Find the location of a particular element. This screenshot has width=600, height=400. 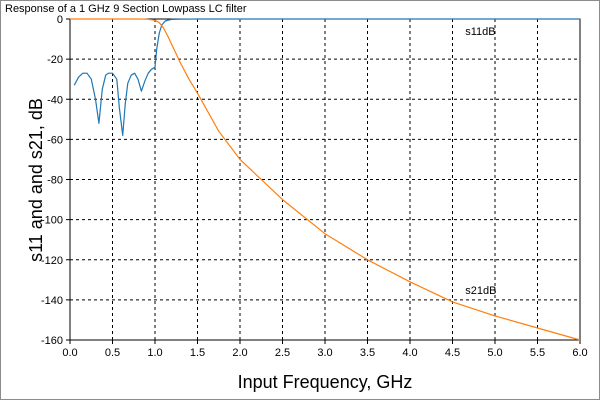

x-tick-label: 5.5 is located at coordinates (537, 353).